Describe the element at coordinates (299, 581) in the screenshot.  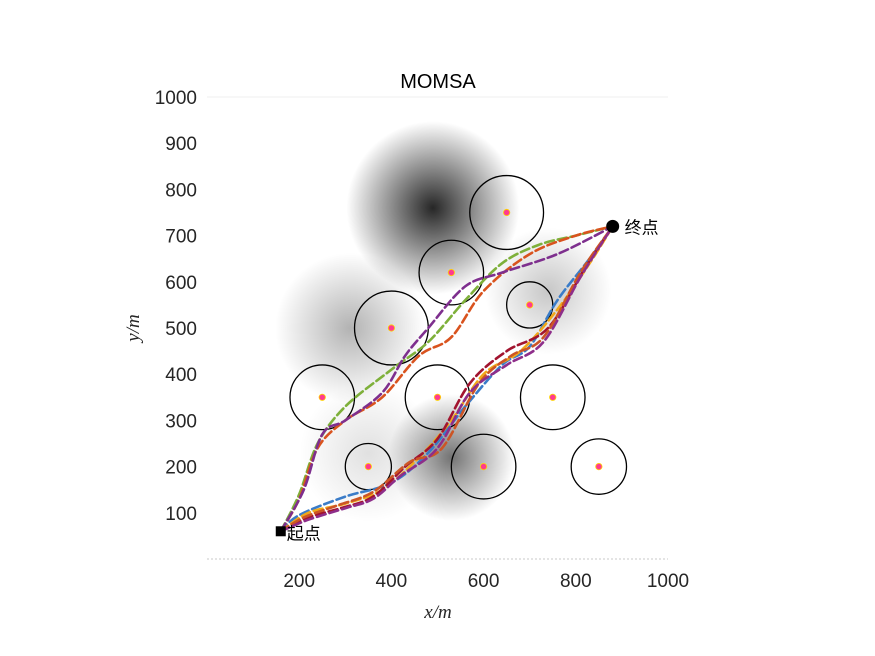
I see `x-tick-label: 200` at that location.